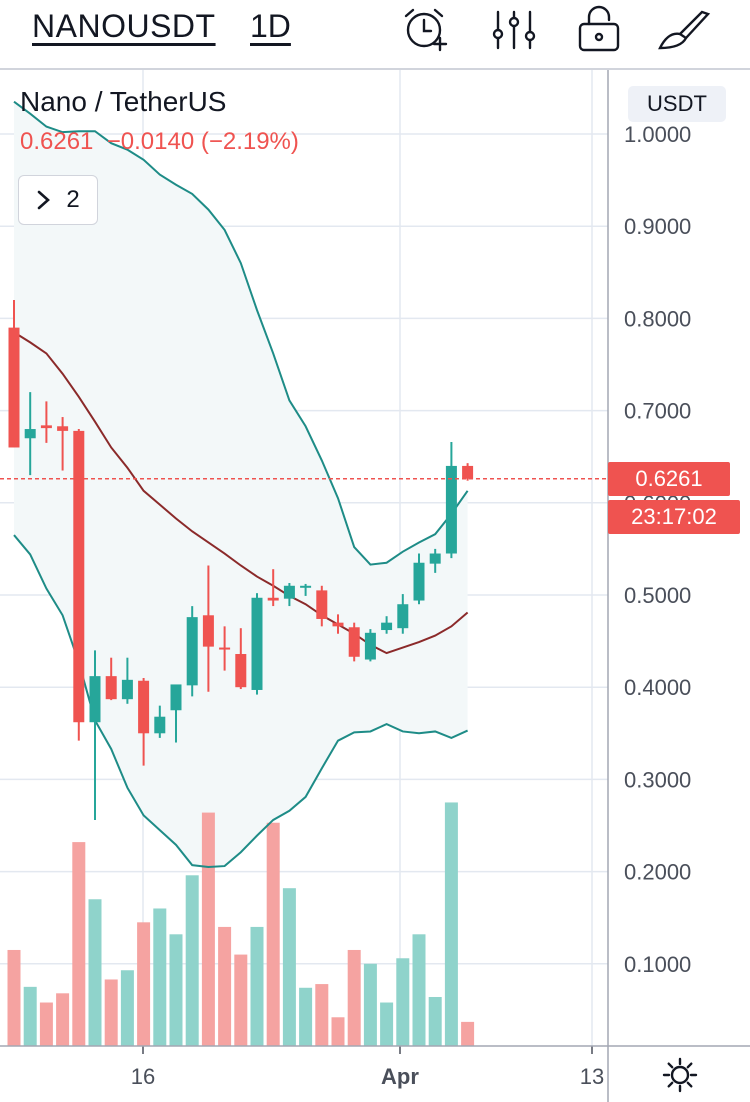  What do you see at coordinates (684, 29) in the screenshot?
I see `drawing-brush-icon` at bounding box center [684, 29].